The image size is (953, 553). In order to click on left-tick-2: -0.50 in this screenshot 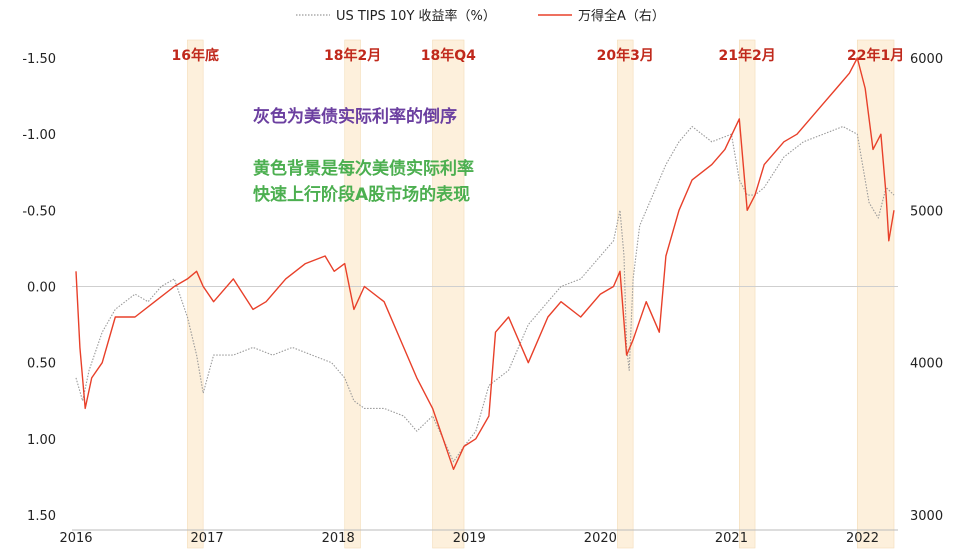, I will do `click(39, 211)`.